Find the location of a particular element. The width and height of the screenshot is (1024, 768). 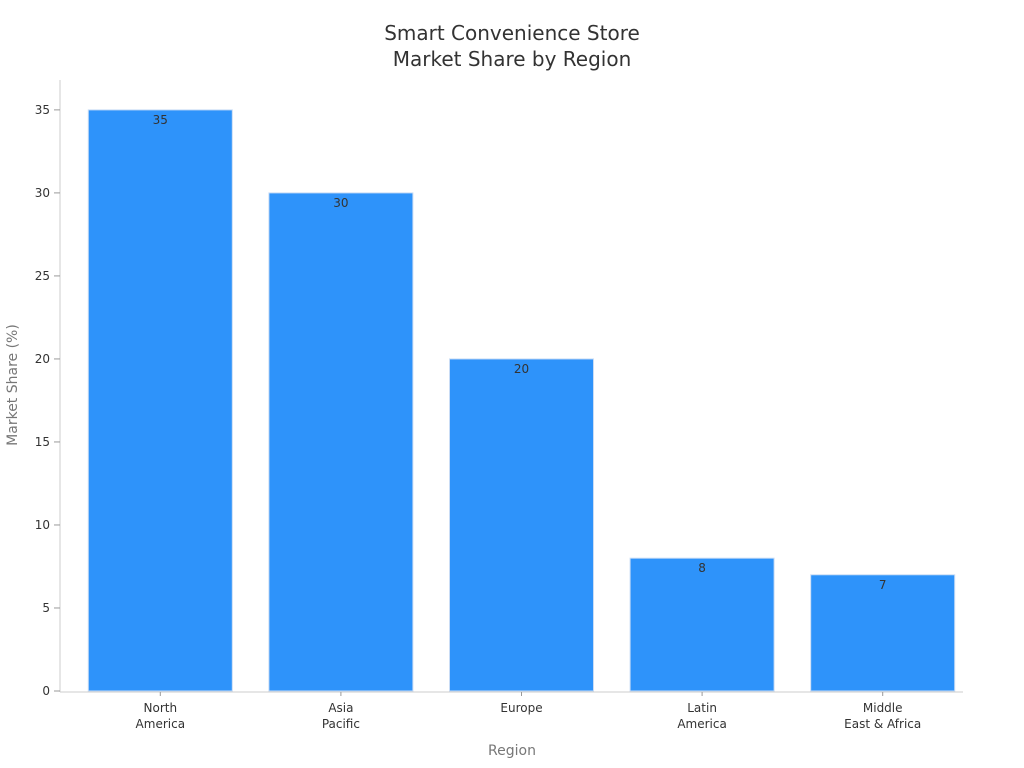

x-tick-label: North is located at coordinates (161, 708).